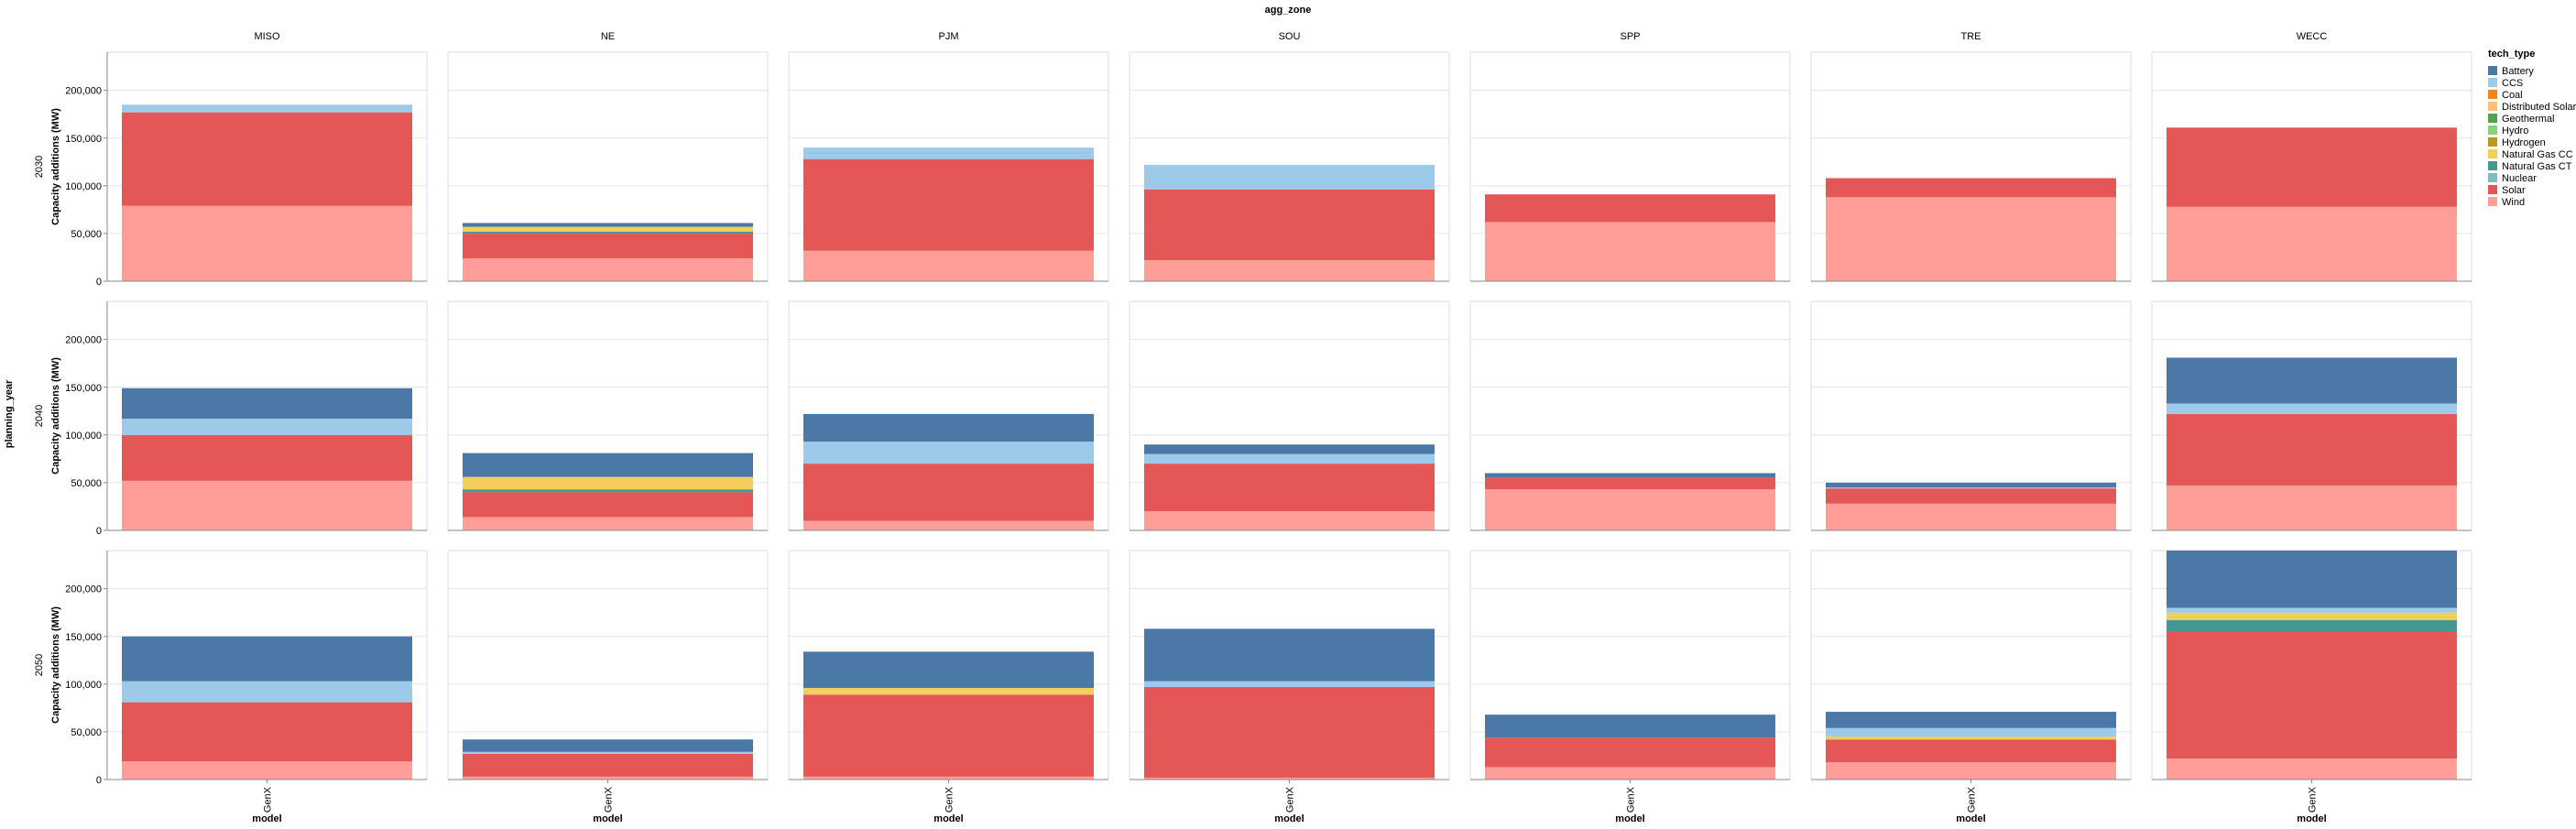  I want to click on panel-spp-2040, so click(1630, 415).